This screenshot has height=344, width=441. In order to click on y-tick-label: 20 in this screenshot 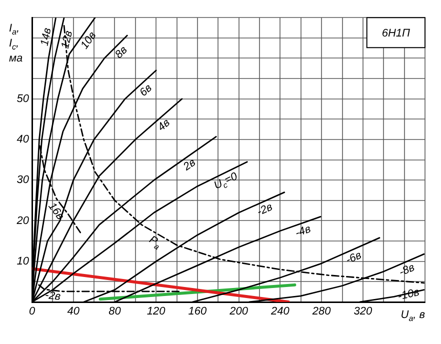, I will do `click(23, 220)`.